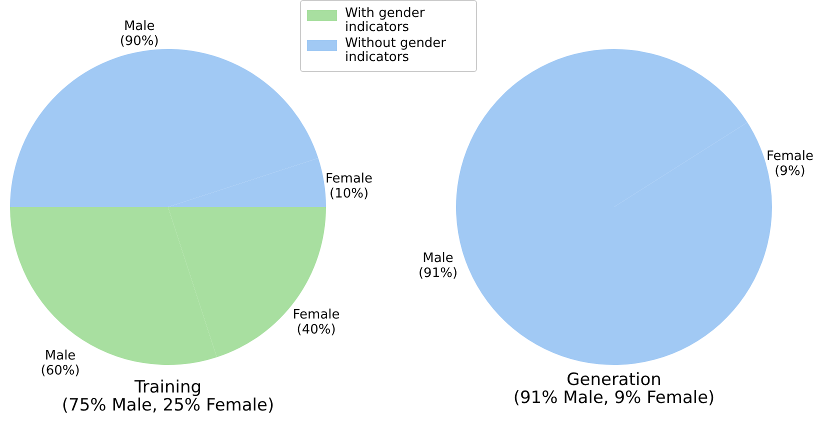 The image size is (839, 424). I want to click on text: Training, so click(167, 387).